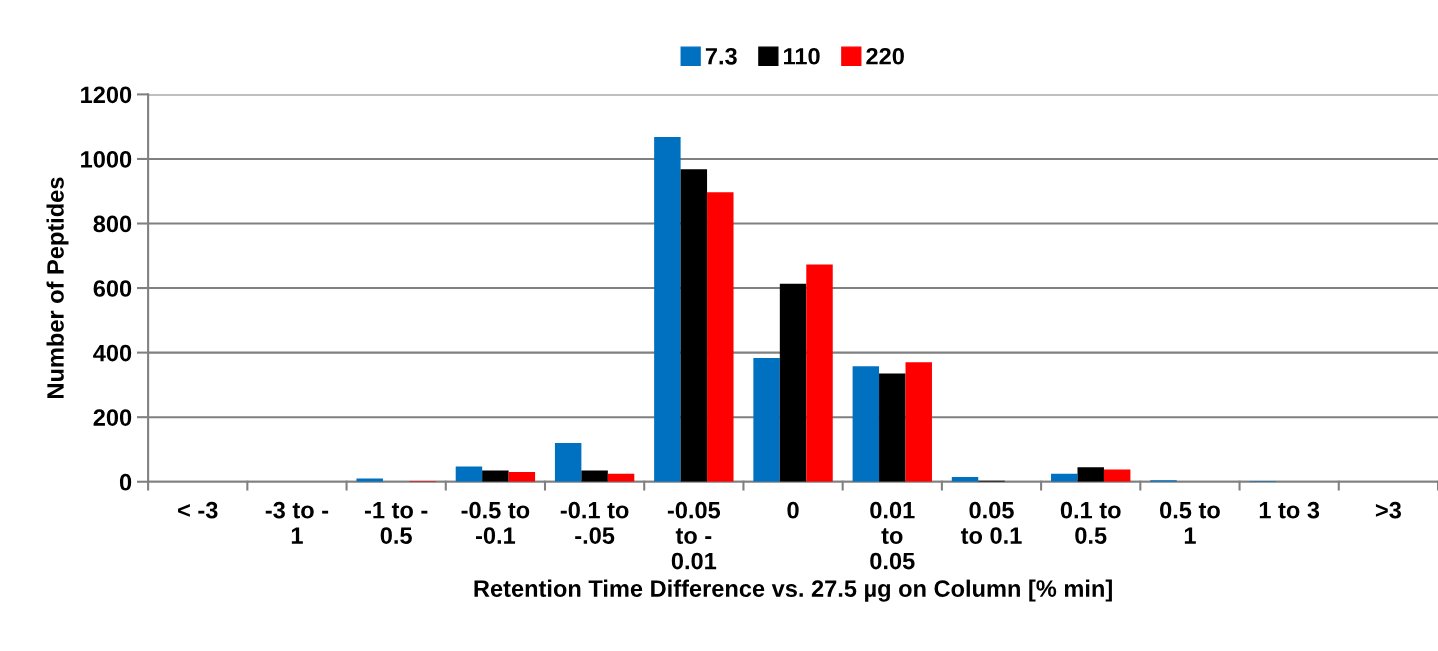  Describe the element at coordinates (1090, 522) in the screenshot. I see `x-tick-label: 0.1 to 0.5` at that location.